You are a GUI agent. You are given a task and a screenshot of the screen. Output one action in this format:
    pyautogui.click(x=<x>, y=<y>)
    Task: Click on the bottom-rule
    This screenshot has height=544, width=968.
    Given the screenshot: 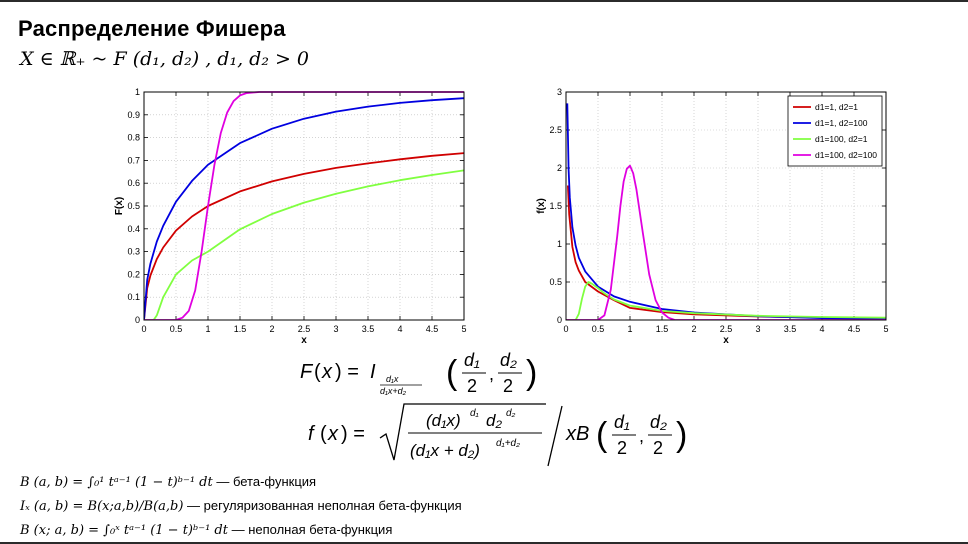 What is the action you would take?
    pyautogui.click(x=484, y=543)
    